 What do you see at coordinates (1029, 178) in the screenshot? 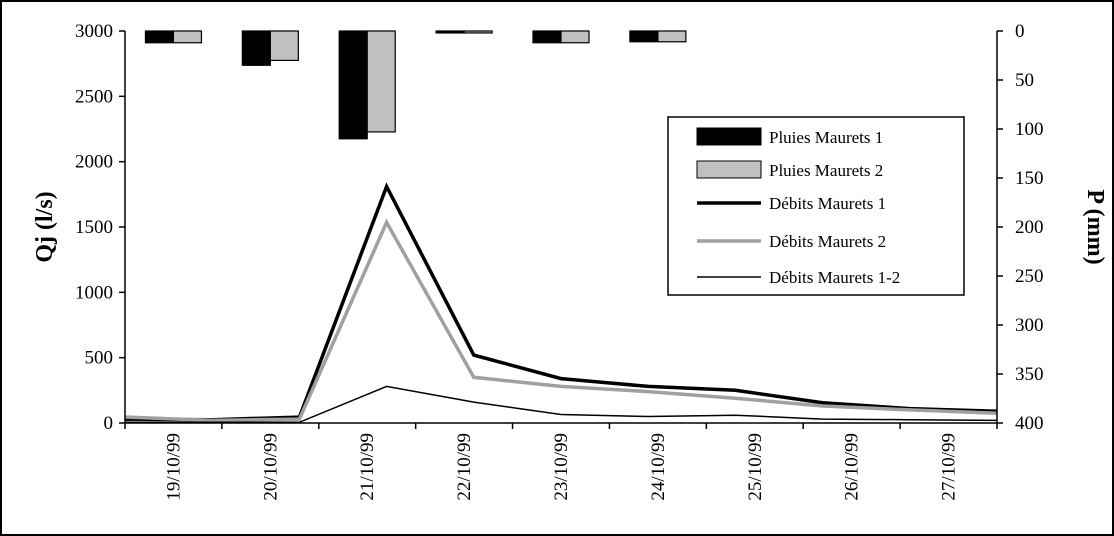
I see `y-right-tick-label-3: 150` at bounding box center [1029, 178].